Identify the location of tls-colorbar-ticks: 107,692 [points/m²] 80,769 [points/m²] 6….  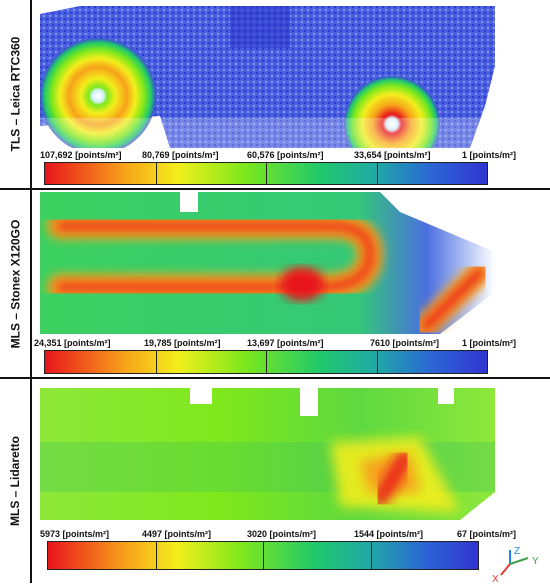
(278, 155).